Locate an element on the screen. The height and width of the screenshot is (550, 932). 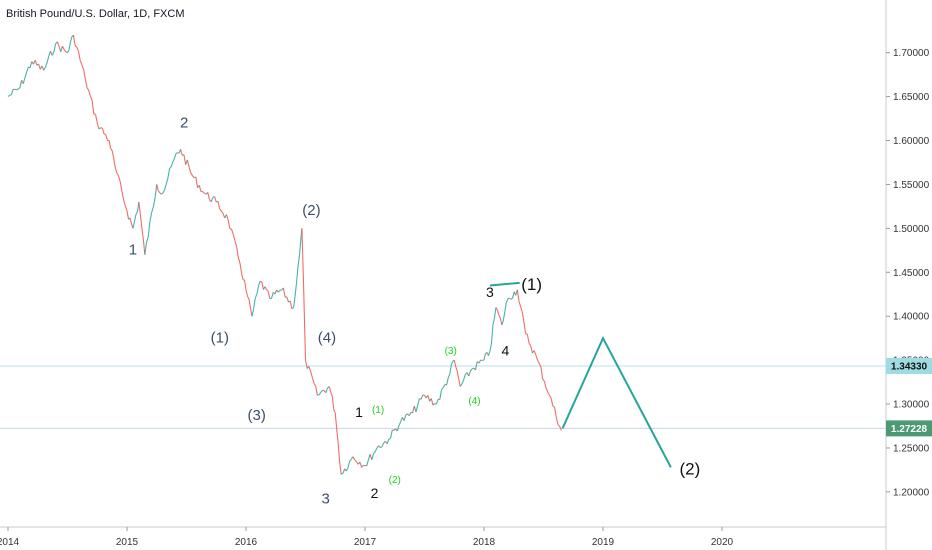
wave-label: (1) is located at coordinates (220, 338).